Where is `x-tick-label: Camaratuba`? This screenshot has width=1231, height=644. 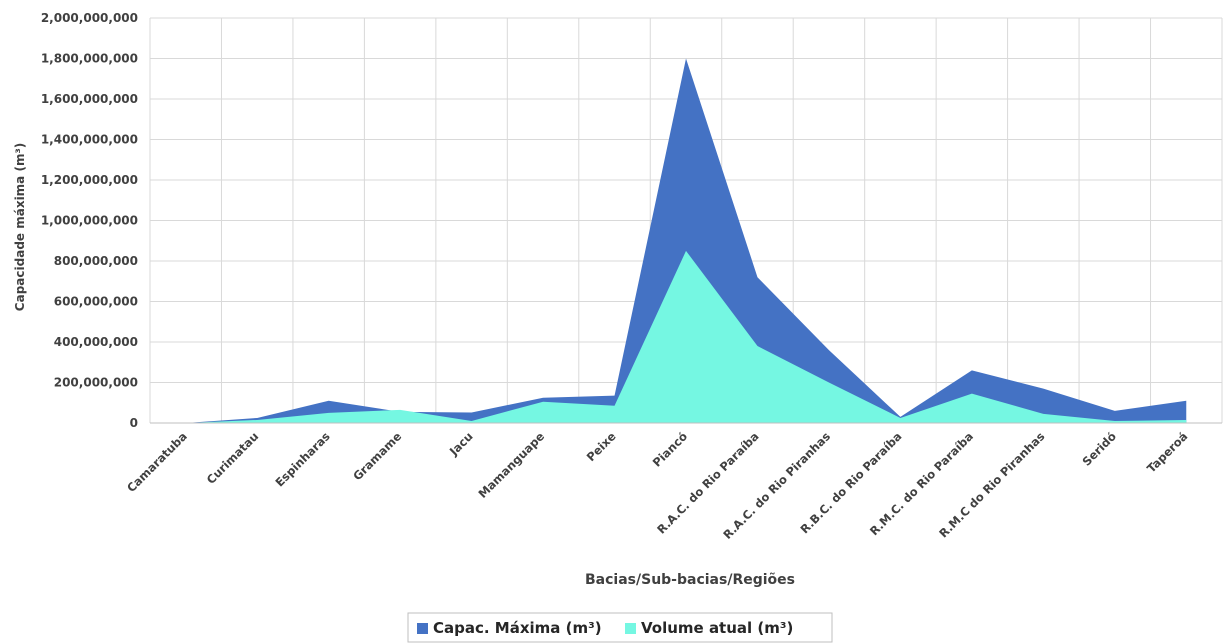 x-tick-label: Camaratuba is located at coordinates (157, 462).